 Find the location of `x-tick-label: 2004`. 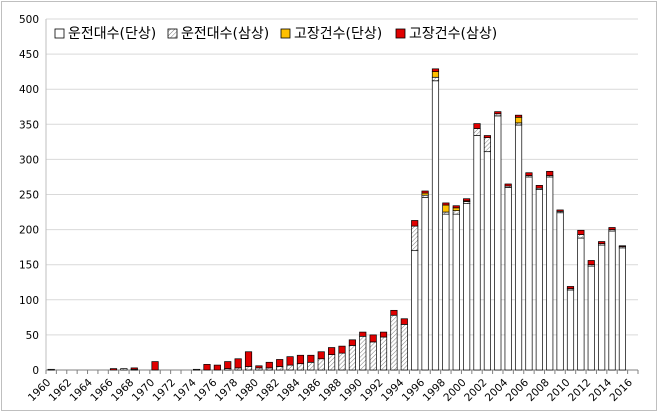

x-tick-label: 2004 is located at coordinates (497, 390).